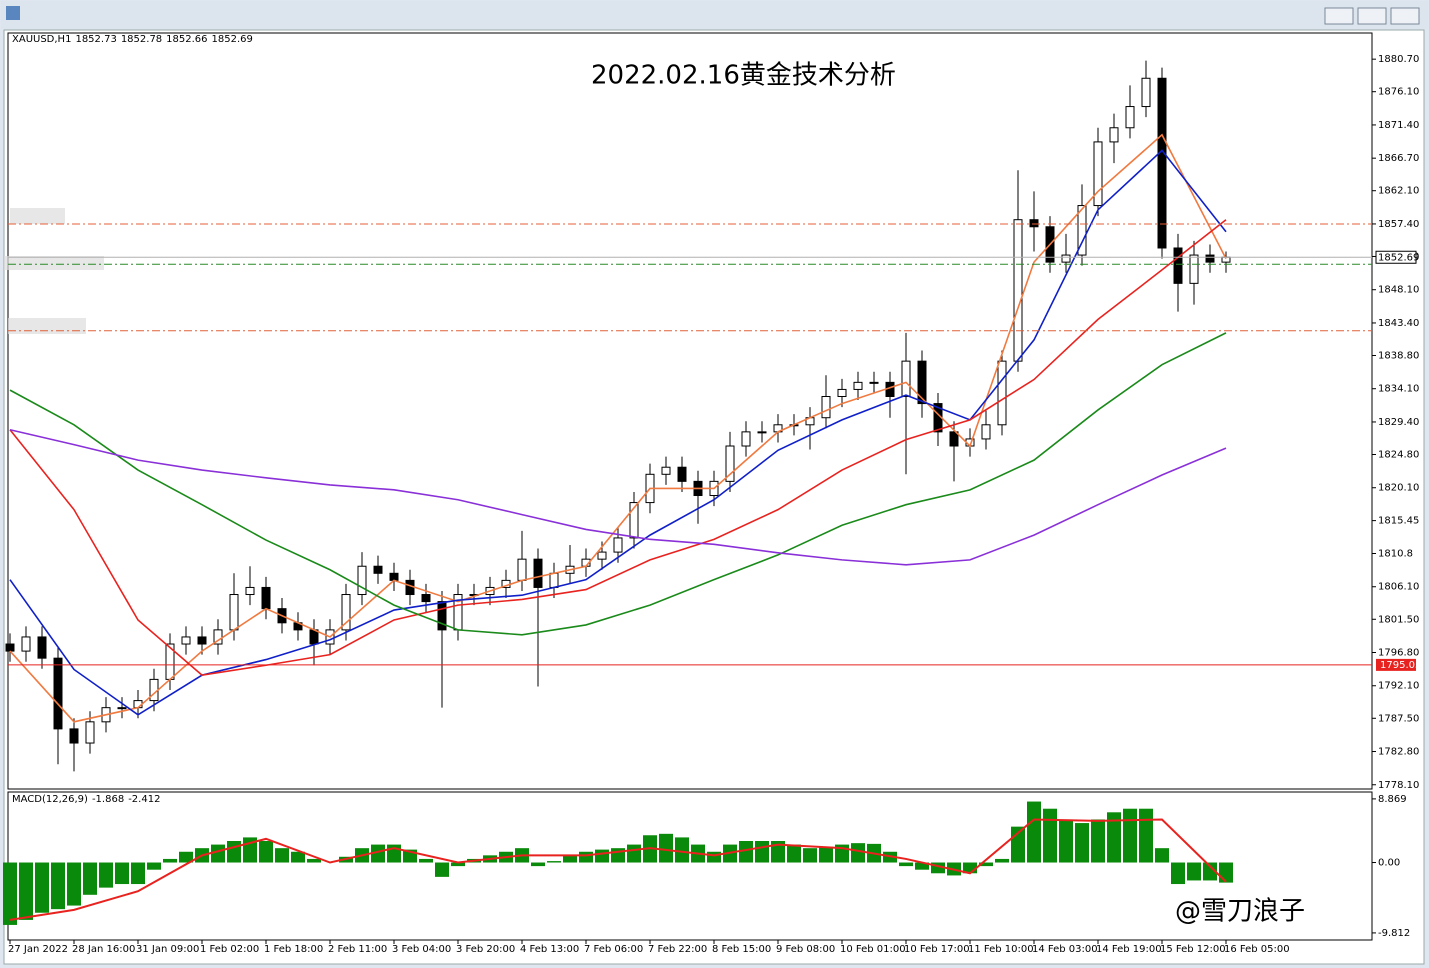 Image resolution: width=1429 pixels, height=968 pixels. What do you see at coordinates (1389, 863) in the screenshot?
I see `y-tick-label: 0.00` at bounding box center [1389, 863].